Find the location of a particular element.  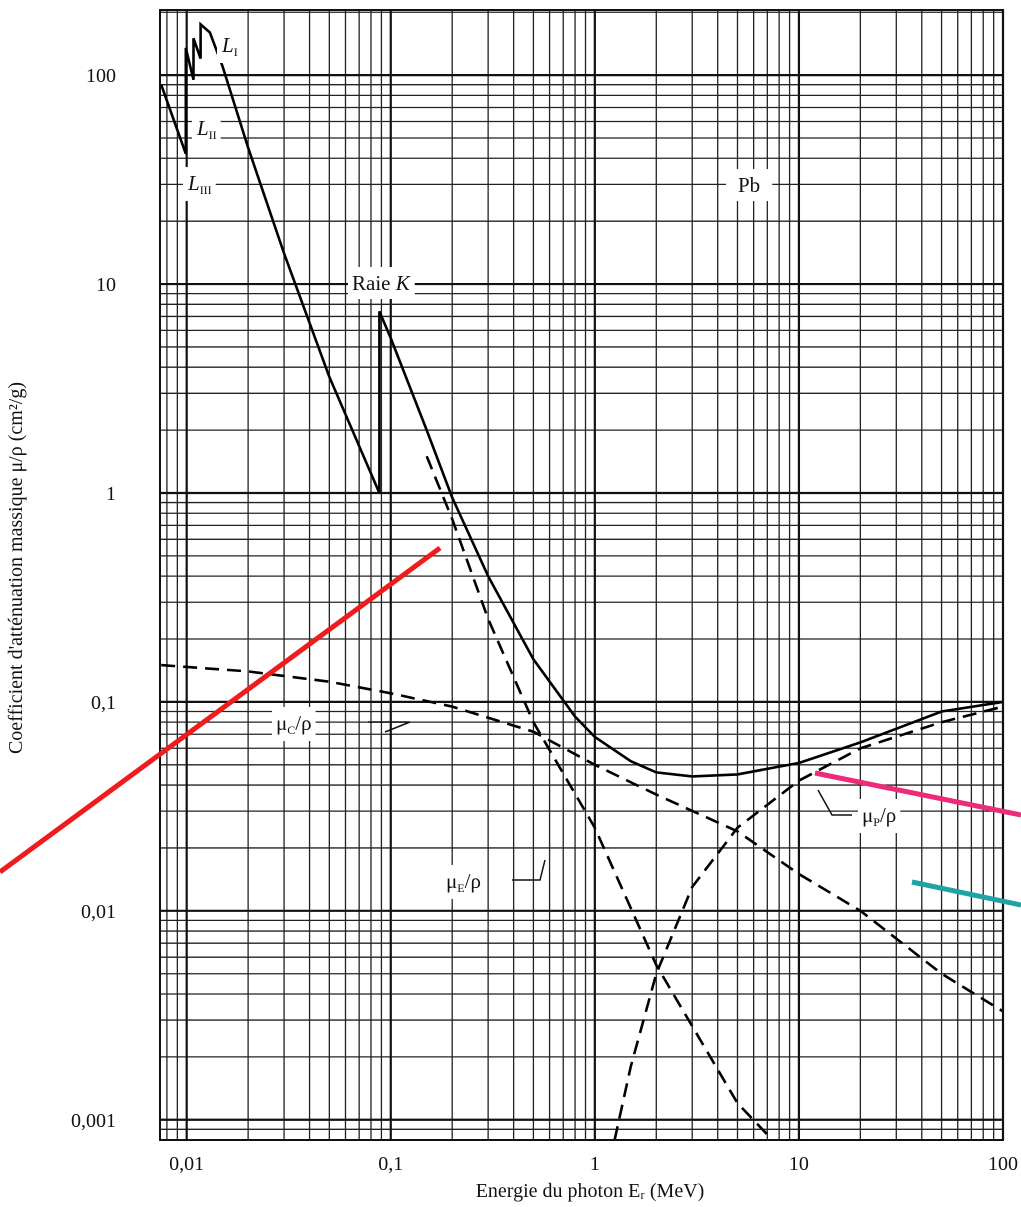

annotation-sub: III is located at coordinates (206, 190).